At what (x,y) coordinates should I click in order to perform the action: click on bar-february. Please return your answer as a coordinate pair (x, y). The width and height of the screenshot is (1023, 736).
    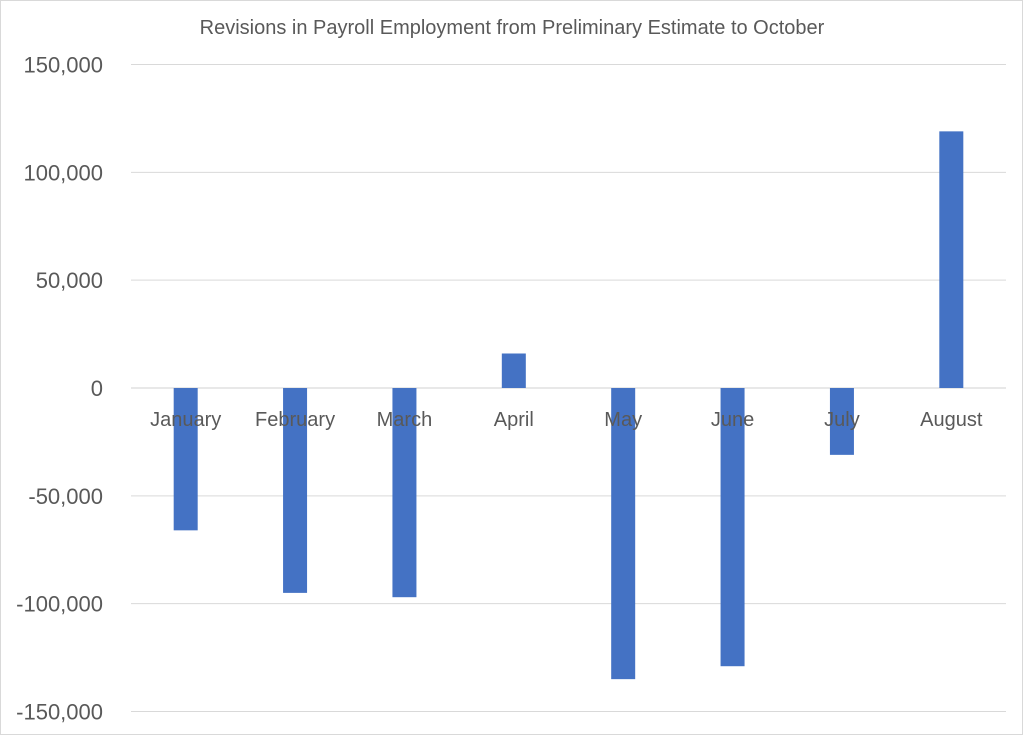
    Looking at the image, I should click on (295, 490).